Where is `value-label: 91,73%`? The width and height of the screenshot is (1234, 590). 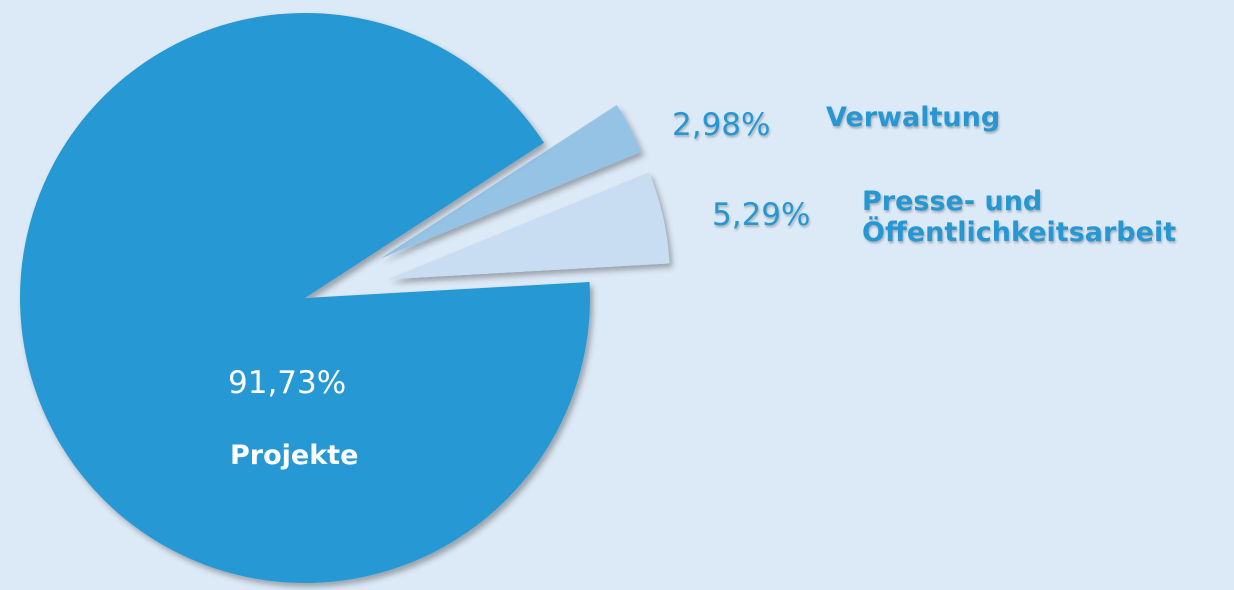 value-label: 91,73% is located at coordinates (287, 383).